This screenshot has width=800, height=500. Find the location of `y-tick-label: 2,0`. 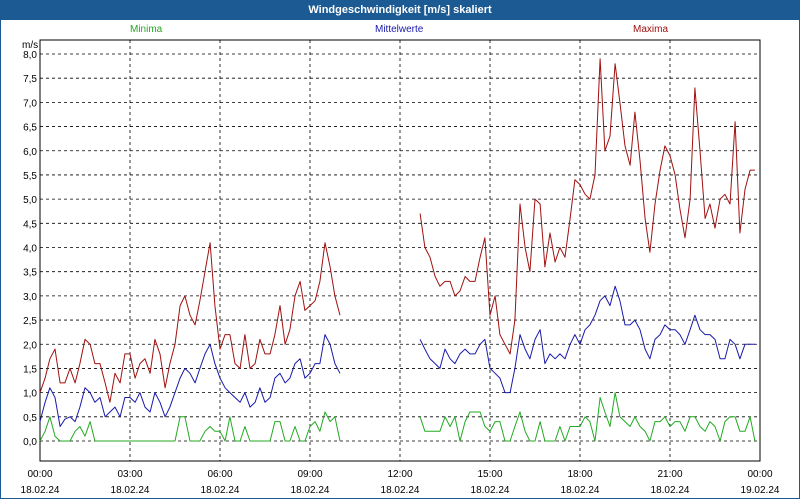

y-tick-label: 2,0 is located at coordinates (30, 345).